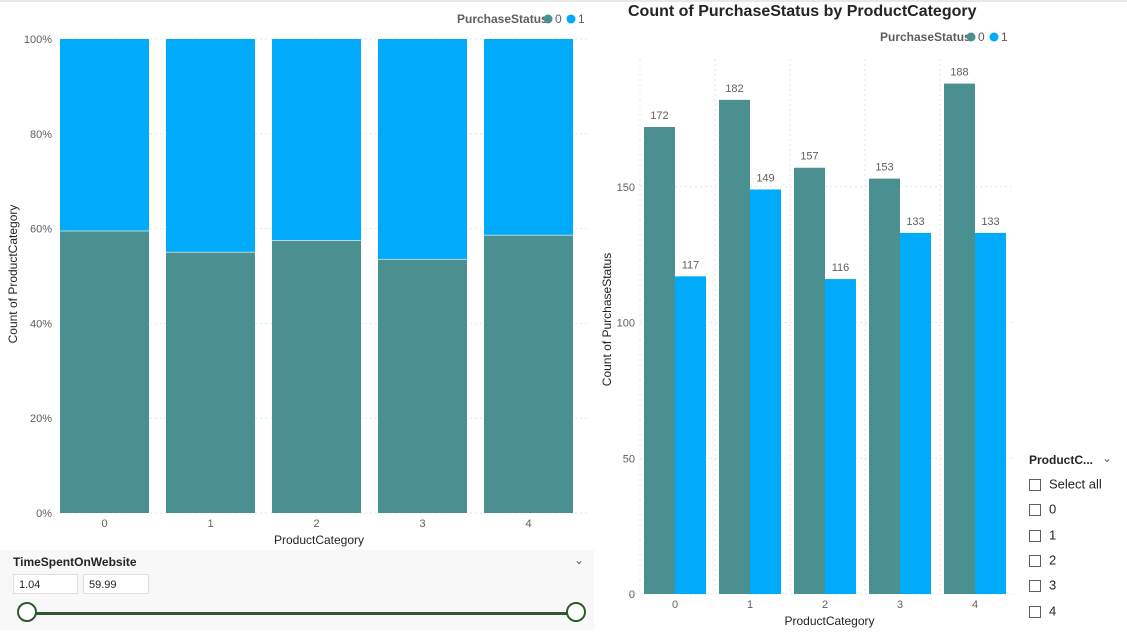 Image resolution: width=1127 pixels, height=635 pixels. Describe the element at coordinates (1042, 562) in the screenshot. I see `slicer-item-2: 2` at that location.